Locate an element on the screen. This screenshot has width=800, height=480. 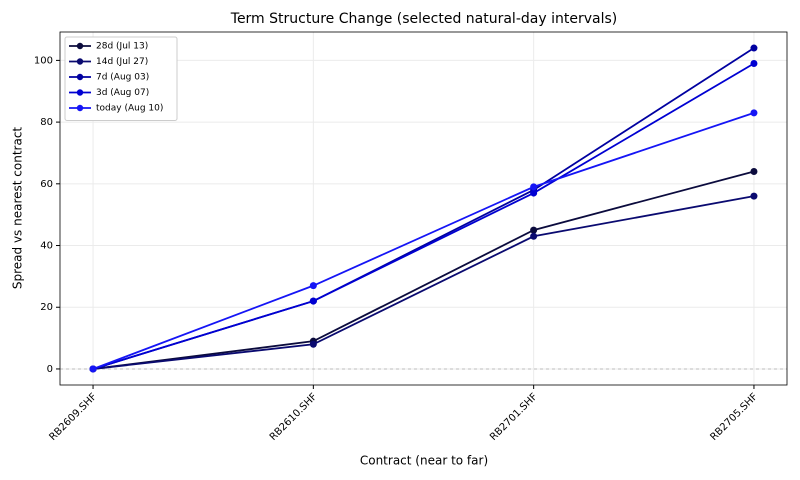
x-tick-label: RB2705.SHF is located at coordinates (734, 417).